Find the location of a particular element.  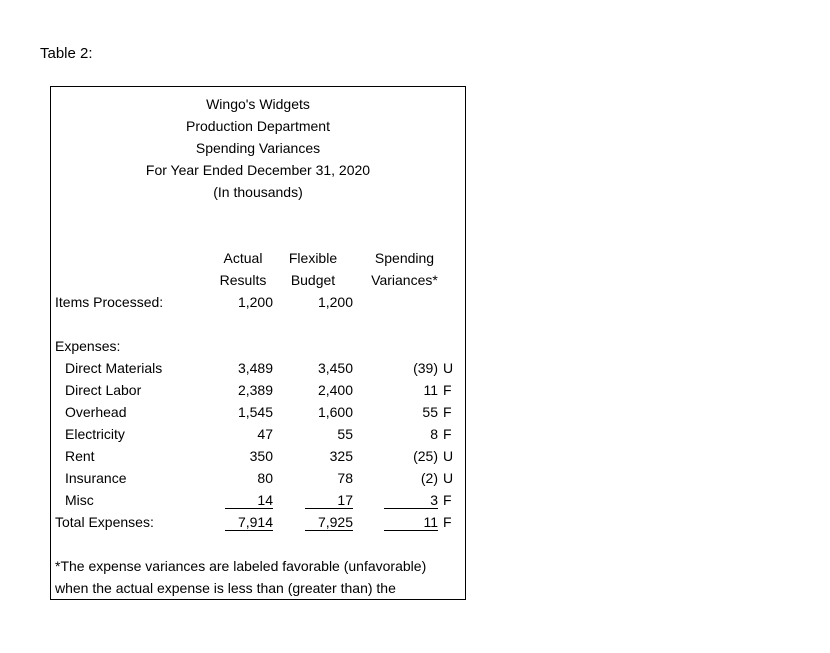

cell-actual: 1,200 is located at coordinates (255, 302).